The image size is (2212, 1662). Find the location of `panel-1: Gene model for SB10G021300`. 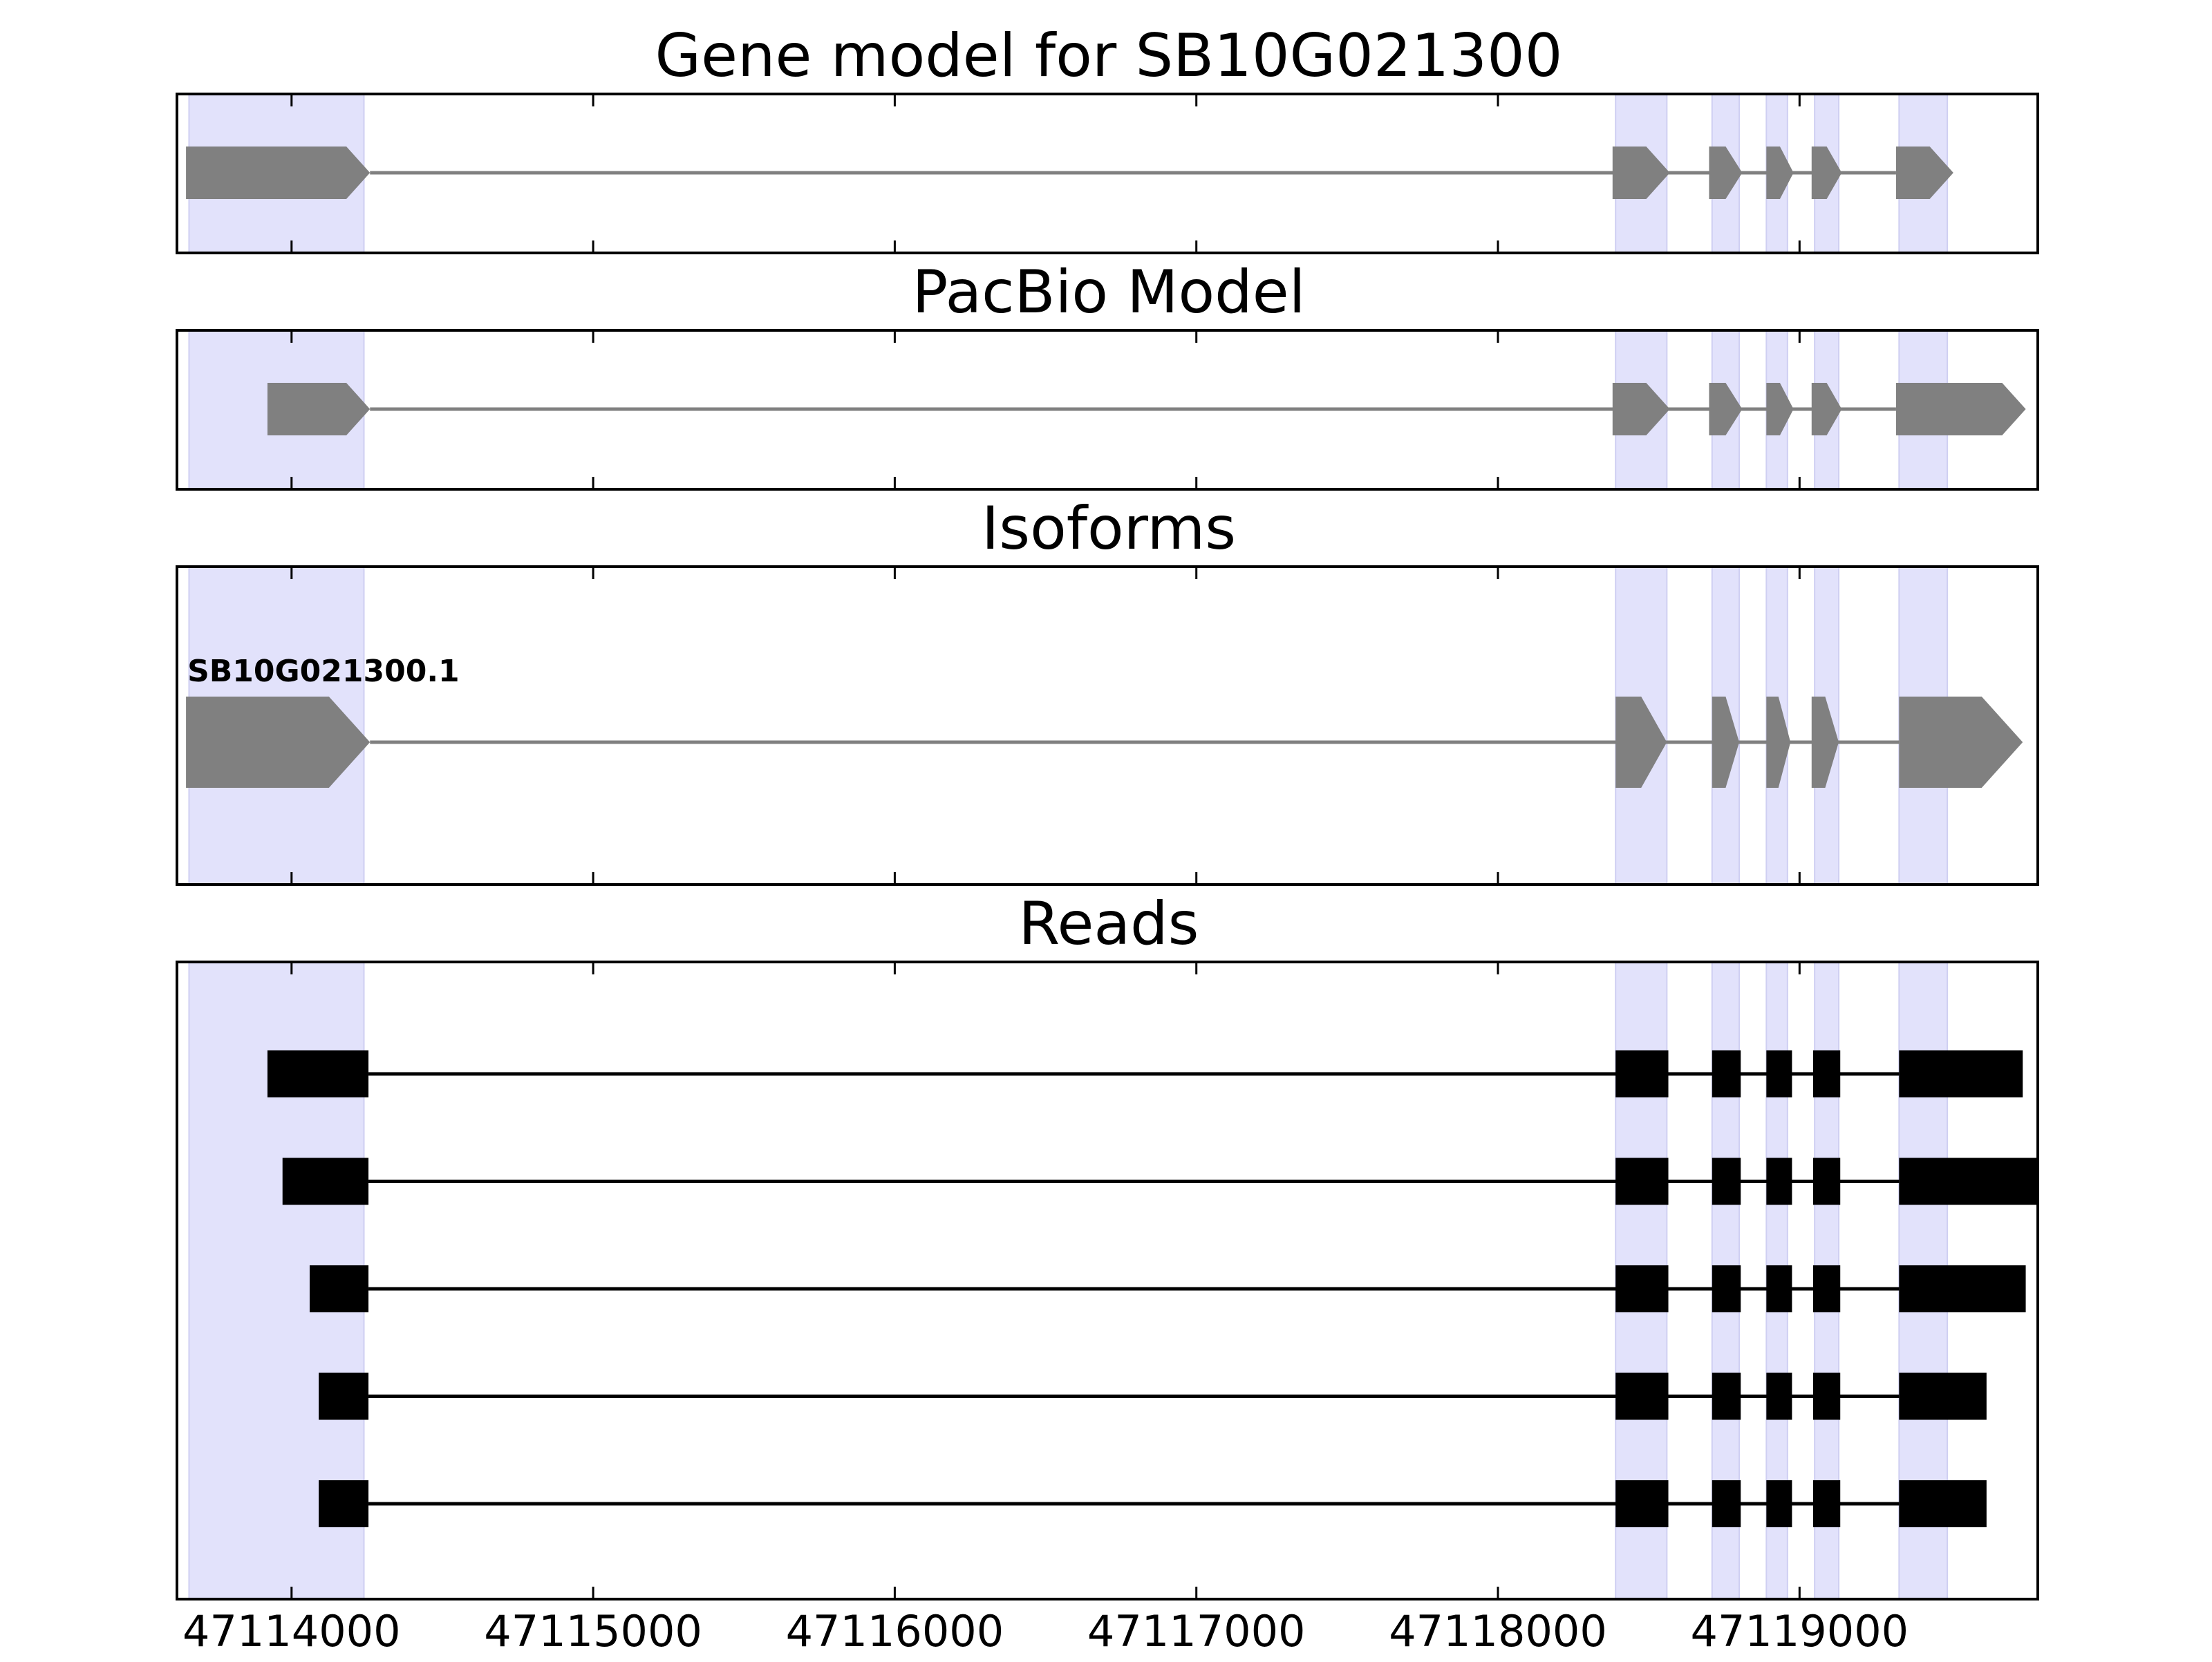

panel-1: Gene model for SB10G021300 is located at coordinates (1107, 137).